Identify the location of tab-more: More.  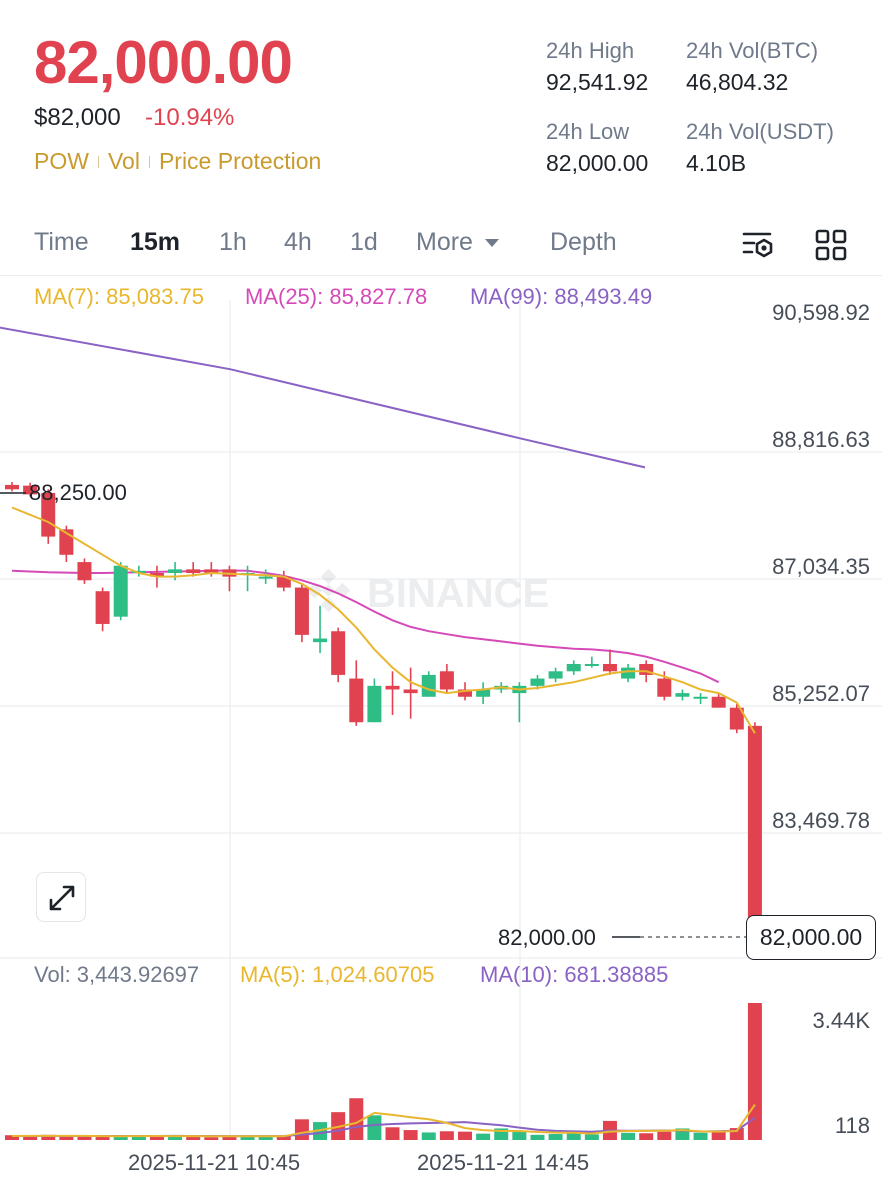
(458, 242).